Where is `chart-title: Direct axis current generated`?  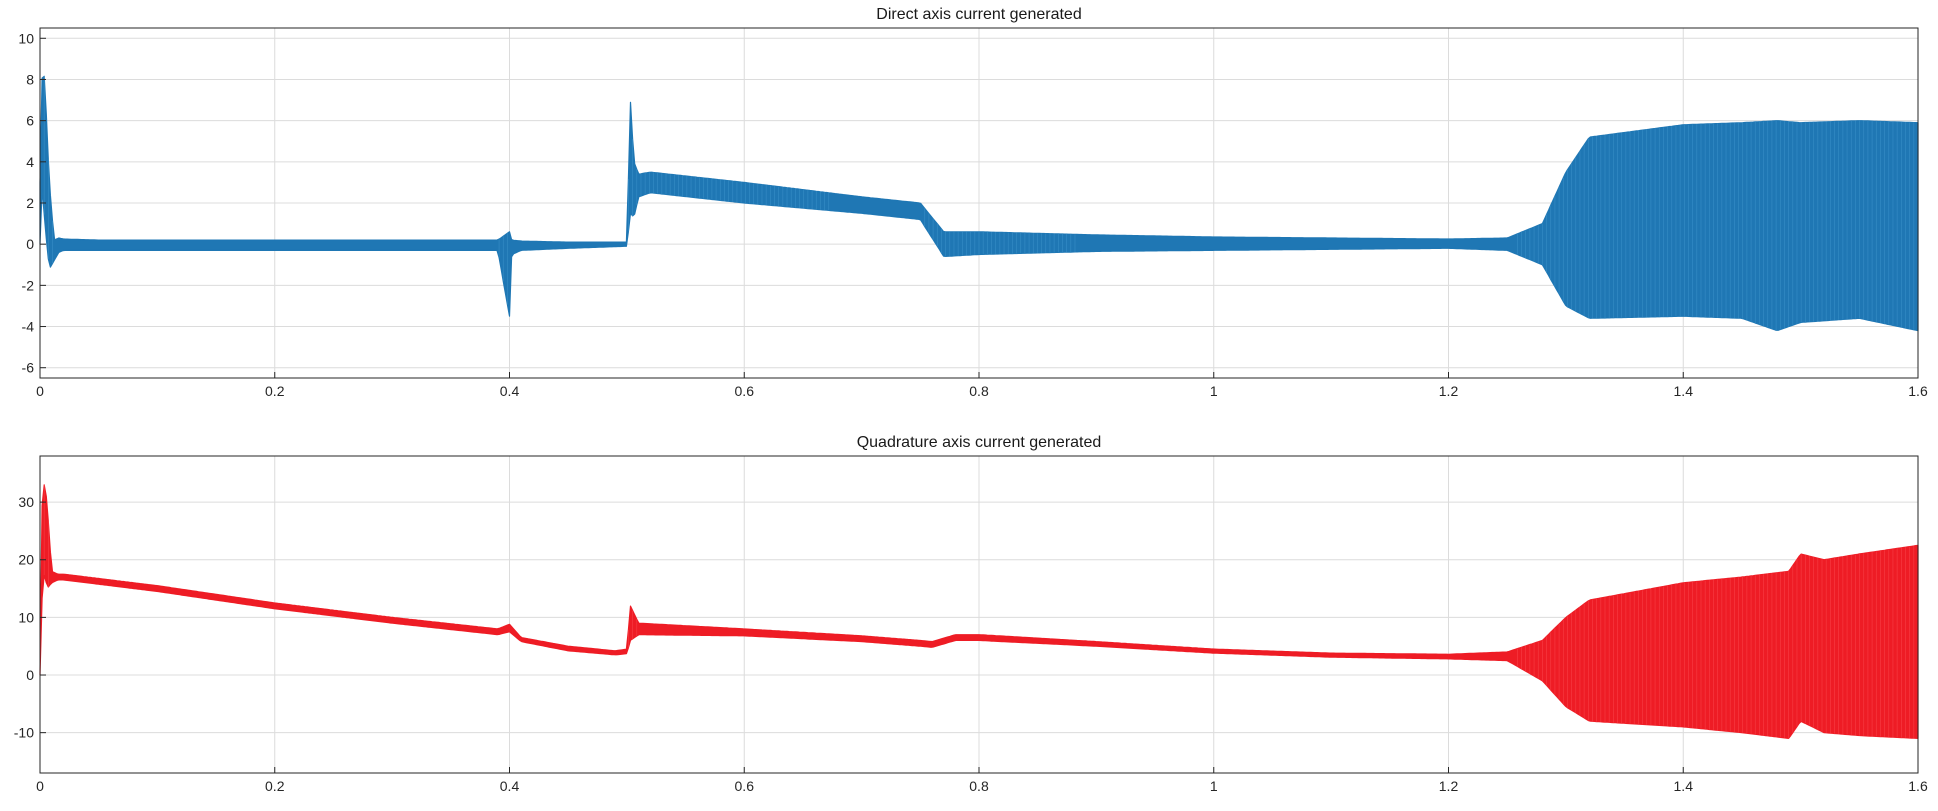
chart-title: Direct axis current generated is located at coordinates (978, 14).